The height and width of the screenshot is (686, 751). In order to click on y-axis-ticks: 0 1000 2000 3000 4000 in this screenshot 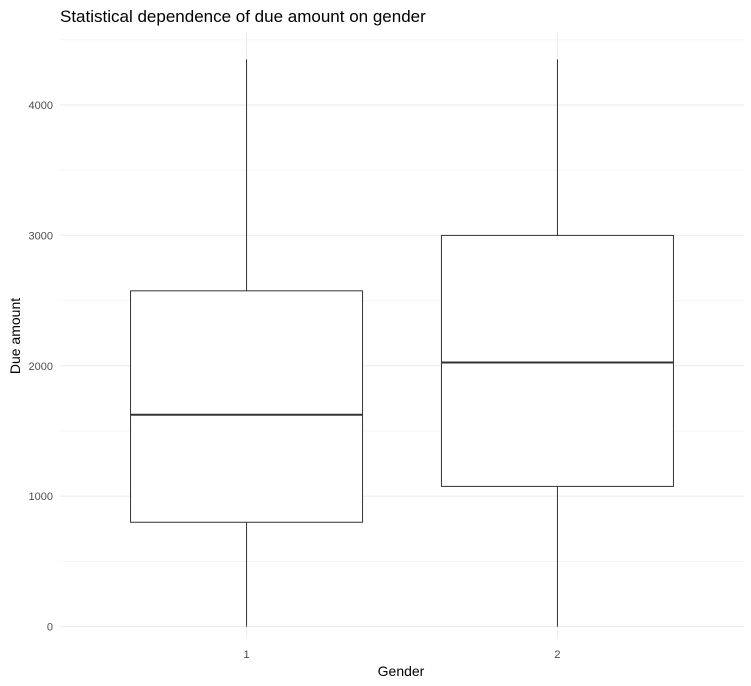, I will do `click(41, 367)`.